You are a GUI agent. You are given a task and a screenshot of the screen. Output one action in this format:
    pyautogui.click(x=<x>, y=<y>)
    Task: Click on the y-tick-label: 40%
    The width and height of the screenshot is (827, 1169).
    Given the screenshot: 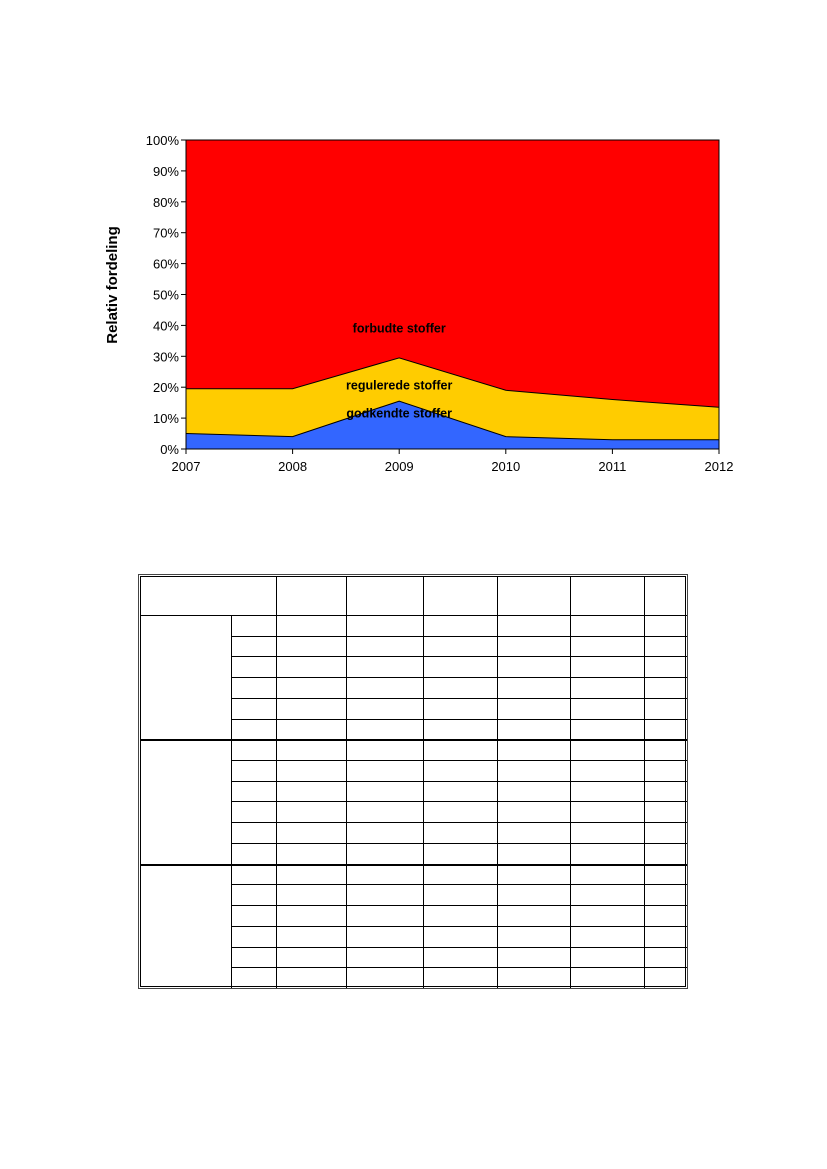 What is the action you would take?
    pyautogui.click(x=166, y=325)
    